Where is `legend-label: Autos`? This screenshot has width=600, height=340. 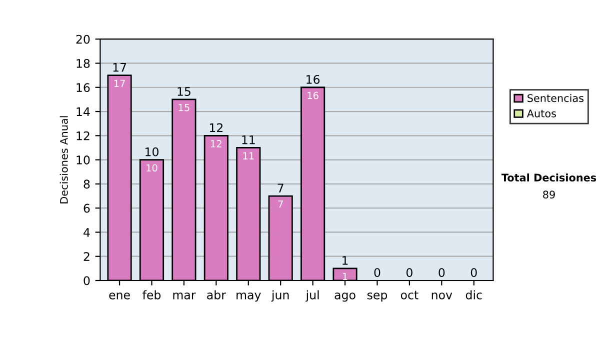
legend-label: Autos is located at coordinates (541, 114).